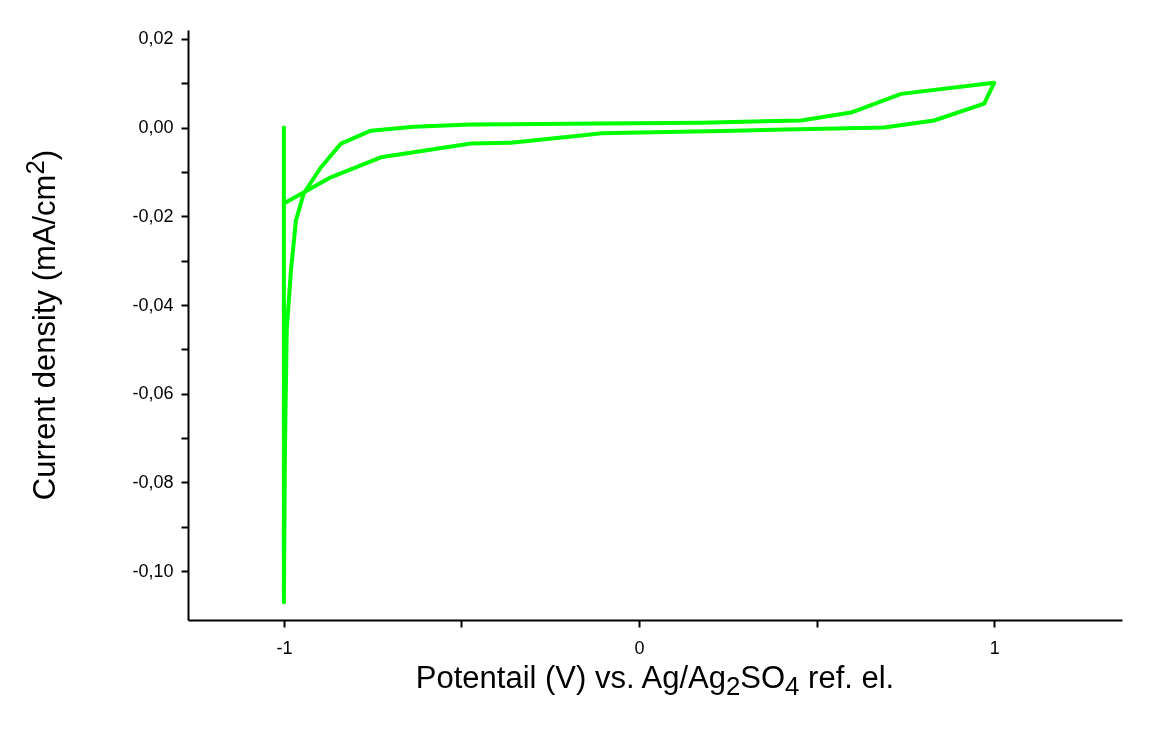 The image size is (1158, 735). I want to click on y-tick-label: -0,08, so click(153, 481).